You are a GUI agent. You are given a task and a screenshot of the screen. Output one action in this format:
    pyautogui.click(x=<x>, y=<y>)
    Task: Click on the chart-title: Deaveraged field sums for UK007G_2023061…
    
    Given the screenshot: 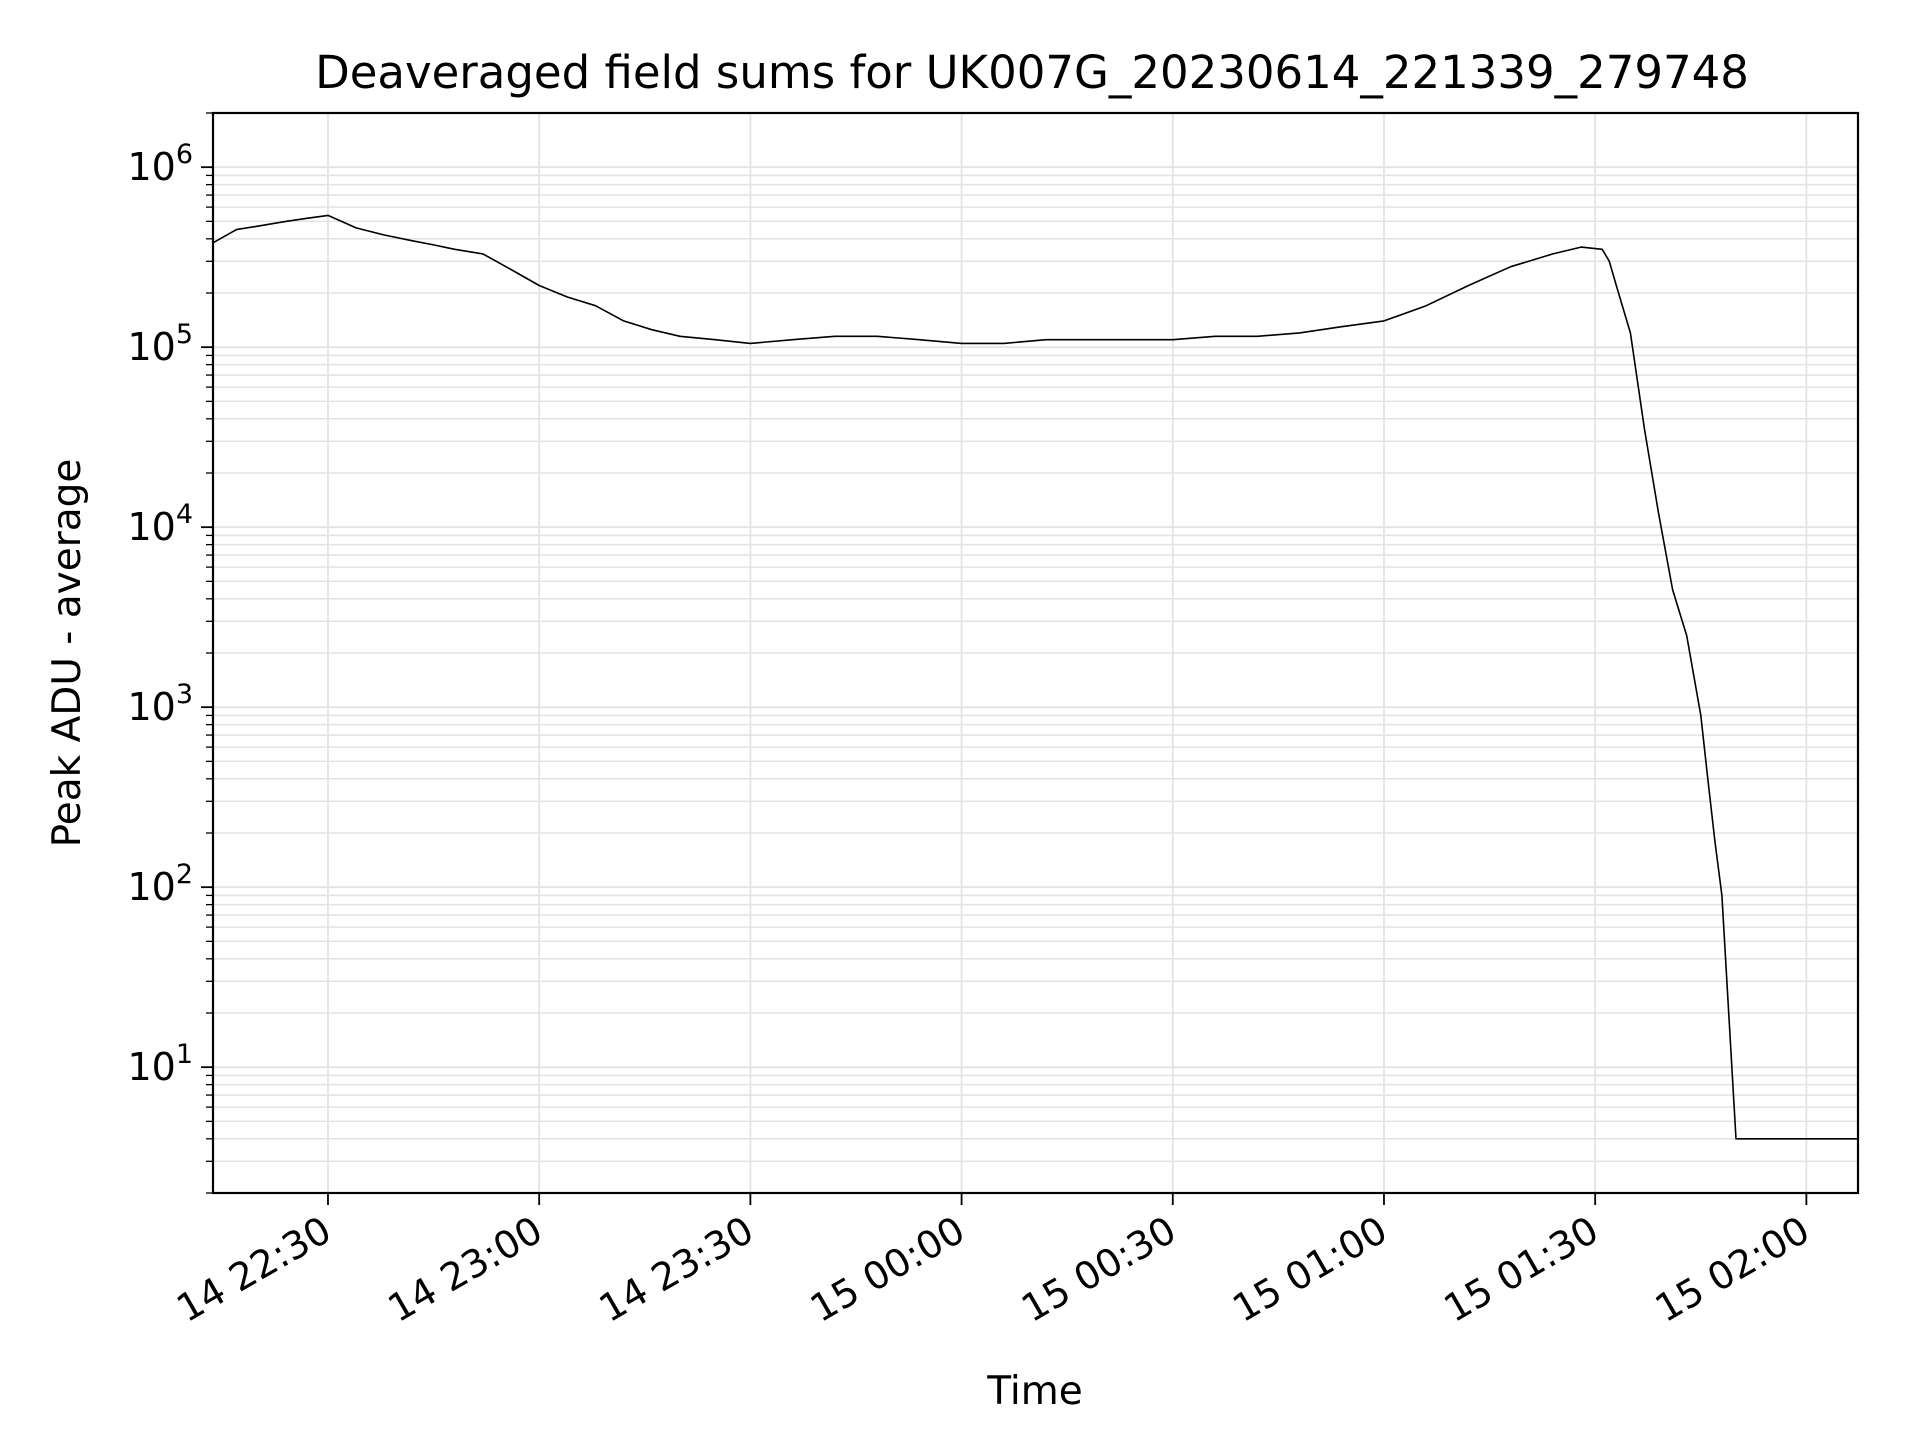 What is the action you would take?
    pyautogui.click(x=1032, y=72)
    